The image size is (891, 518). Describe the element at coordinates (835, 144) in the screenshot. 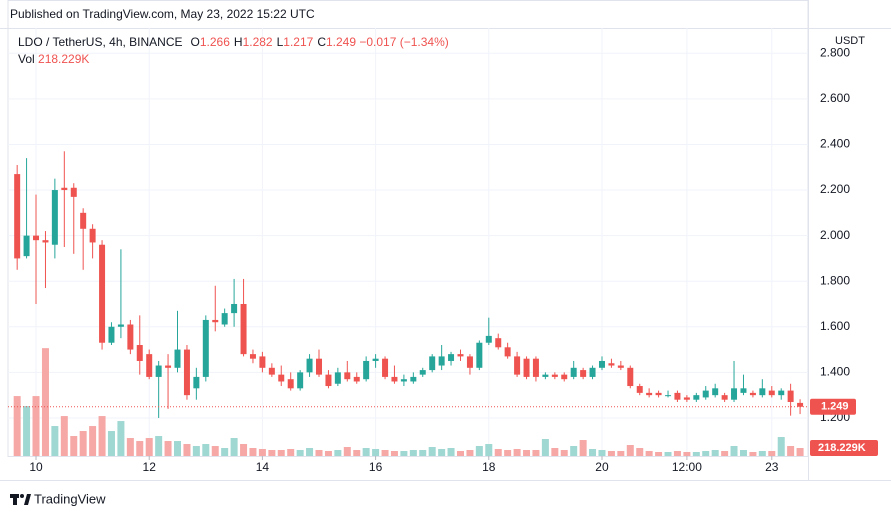

I see `y-tick-label: 2.400` at that location.